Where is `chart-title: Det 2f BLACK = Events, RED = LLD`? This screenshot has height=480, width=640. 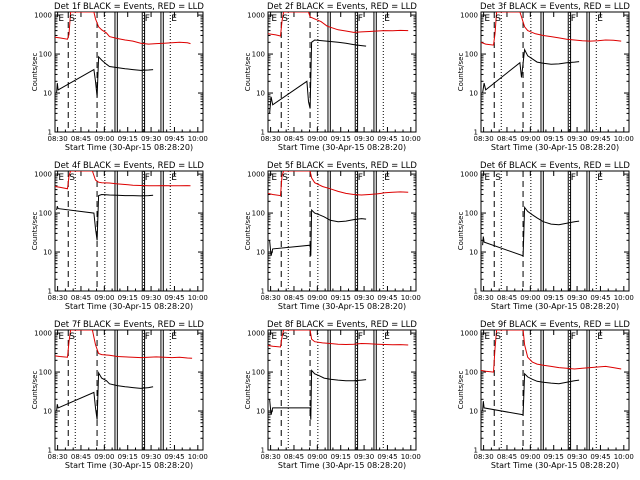
chart-title: Det 2f BLACK = Events, RED = LLD is located at coordinates (342, 7).